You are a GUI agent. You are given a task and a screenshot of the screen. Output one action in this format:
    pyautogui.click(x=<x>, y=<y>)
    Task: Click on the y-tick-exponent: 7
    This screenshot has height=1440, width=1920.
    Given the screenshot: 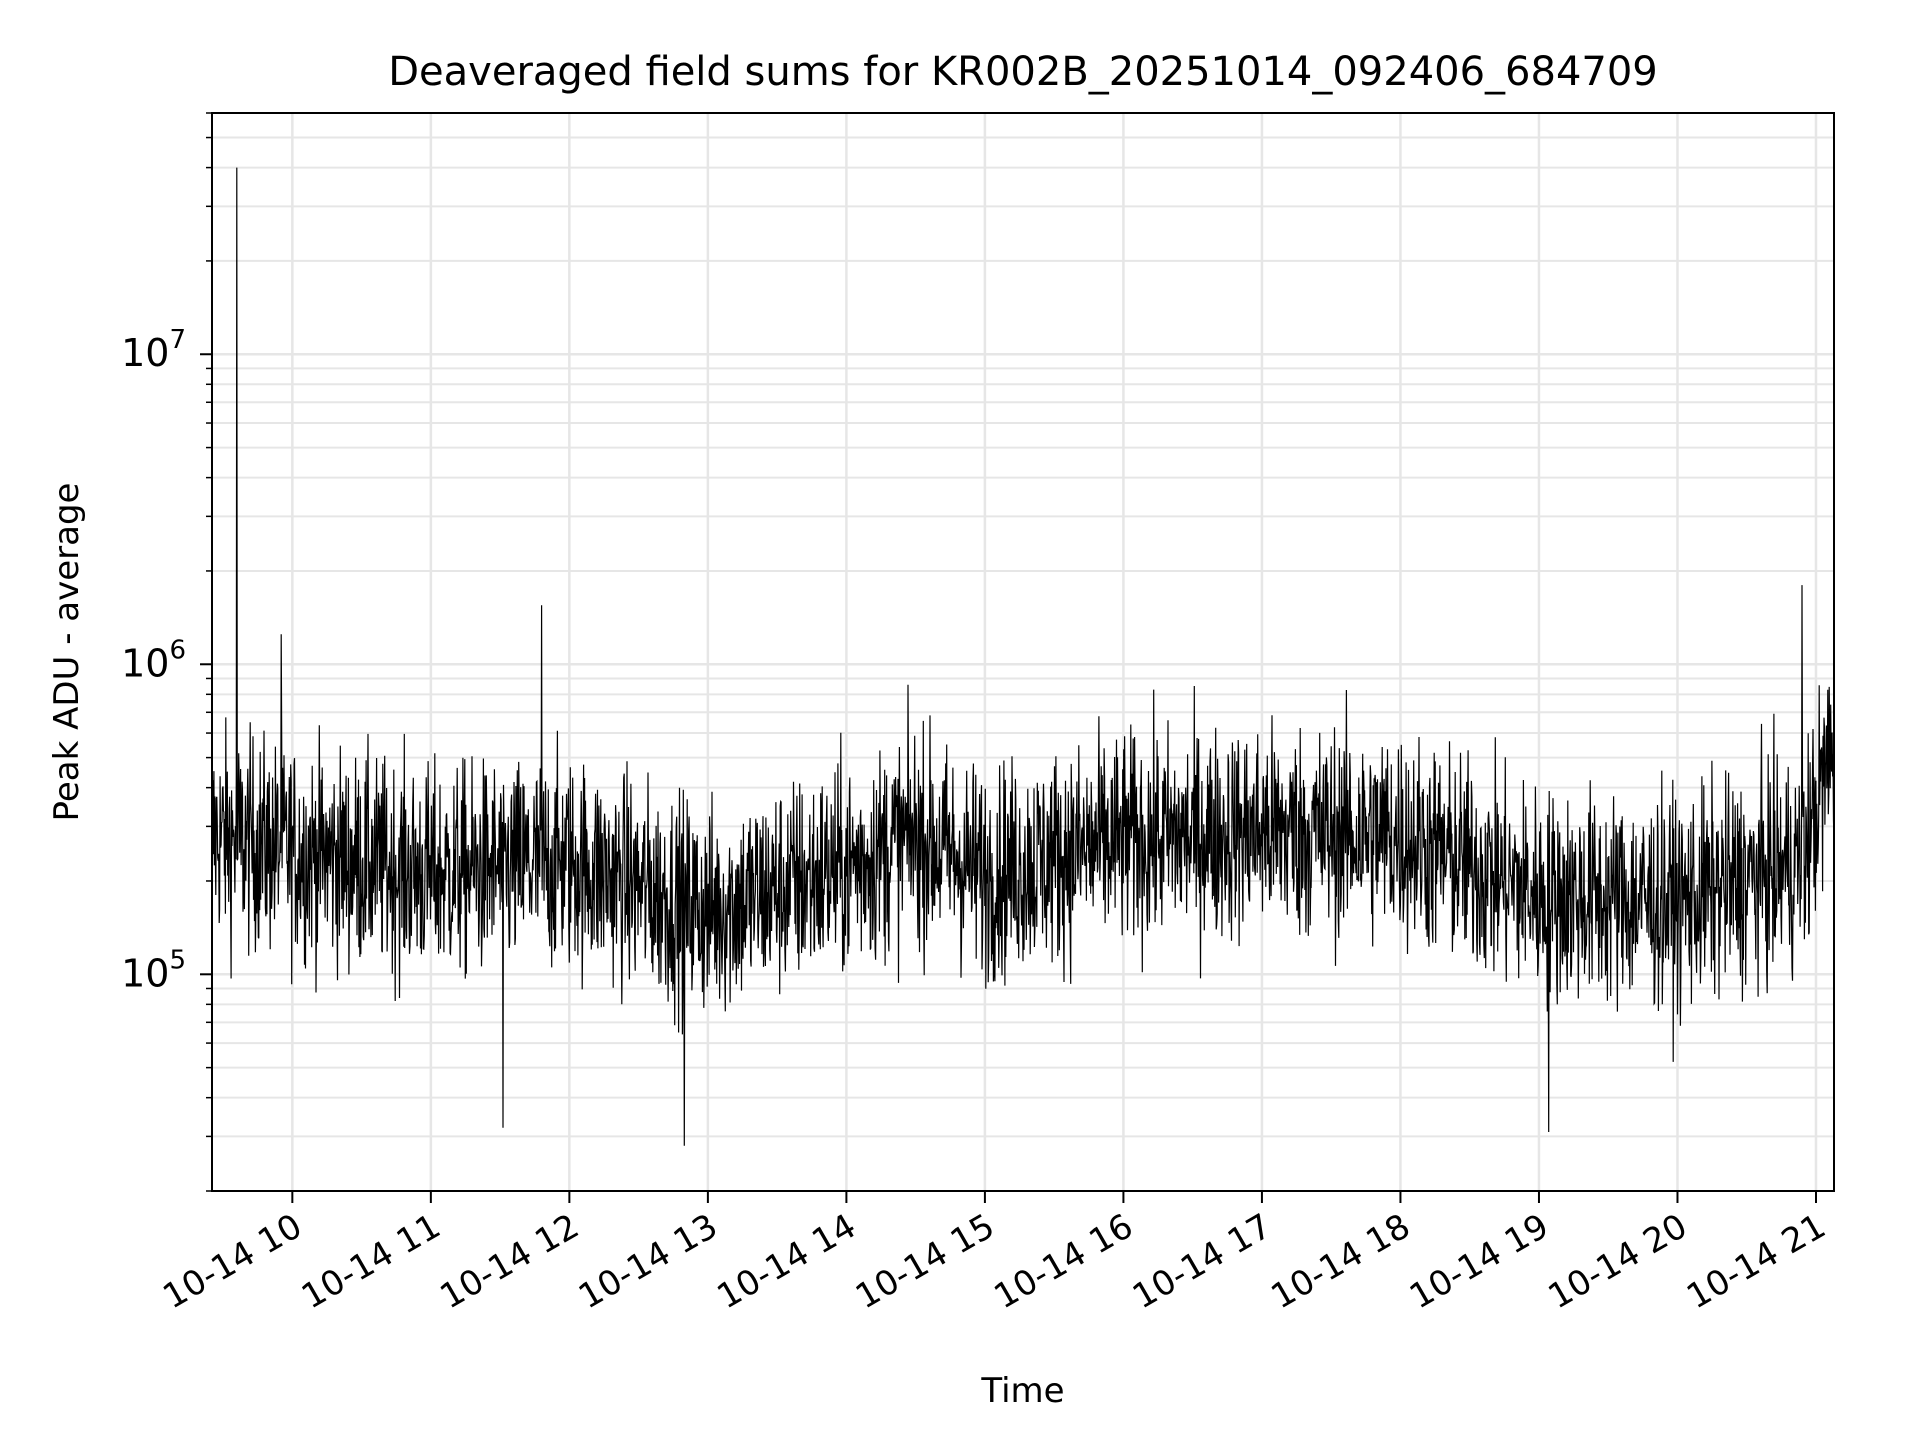 What is the action you would take?
    pyautogui.click(x=177, y=340)
    